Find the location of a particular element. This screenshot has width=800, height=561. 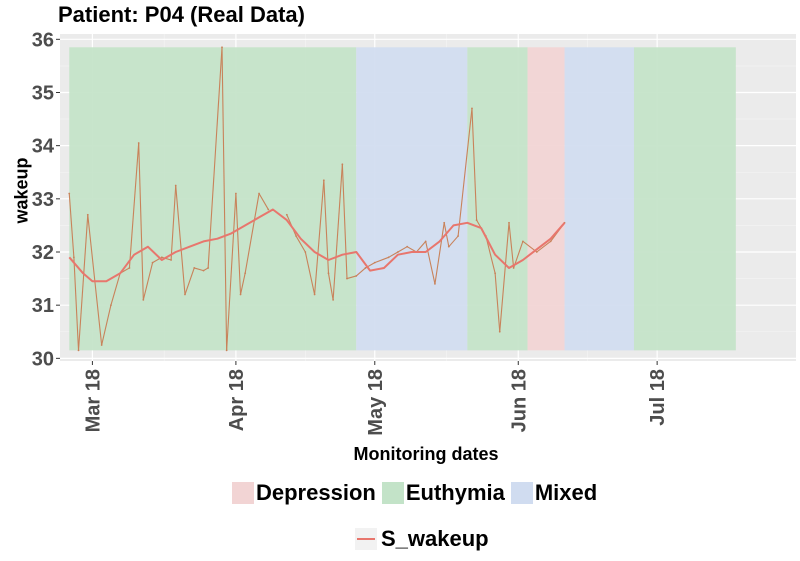

series-line-s-wakeup is located at coordinates (317, 245).